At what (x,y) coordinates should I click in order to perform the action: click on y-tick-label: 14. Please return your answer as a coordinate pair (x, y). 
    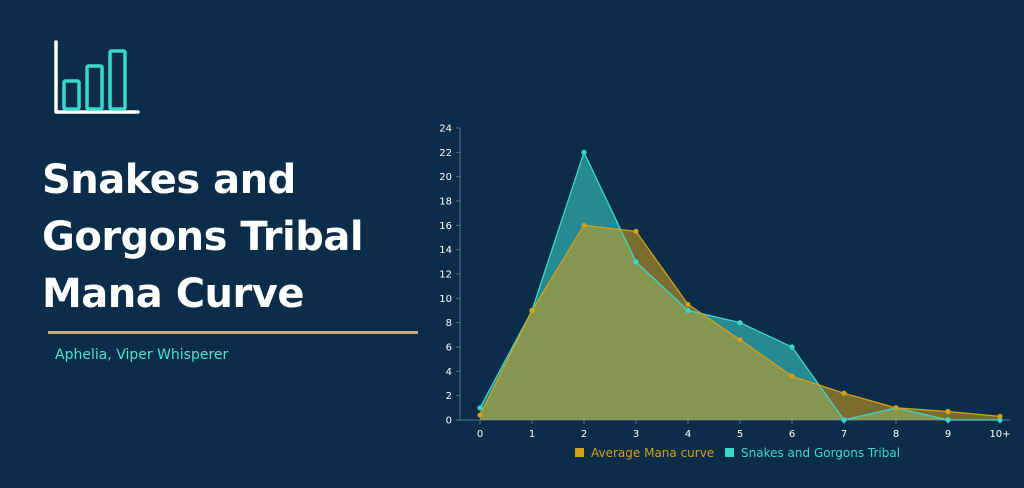
    Looking at the image, I should click on (445, 250).